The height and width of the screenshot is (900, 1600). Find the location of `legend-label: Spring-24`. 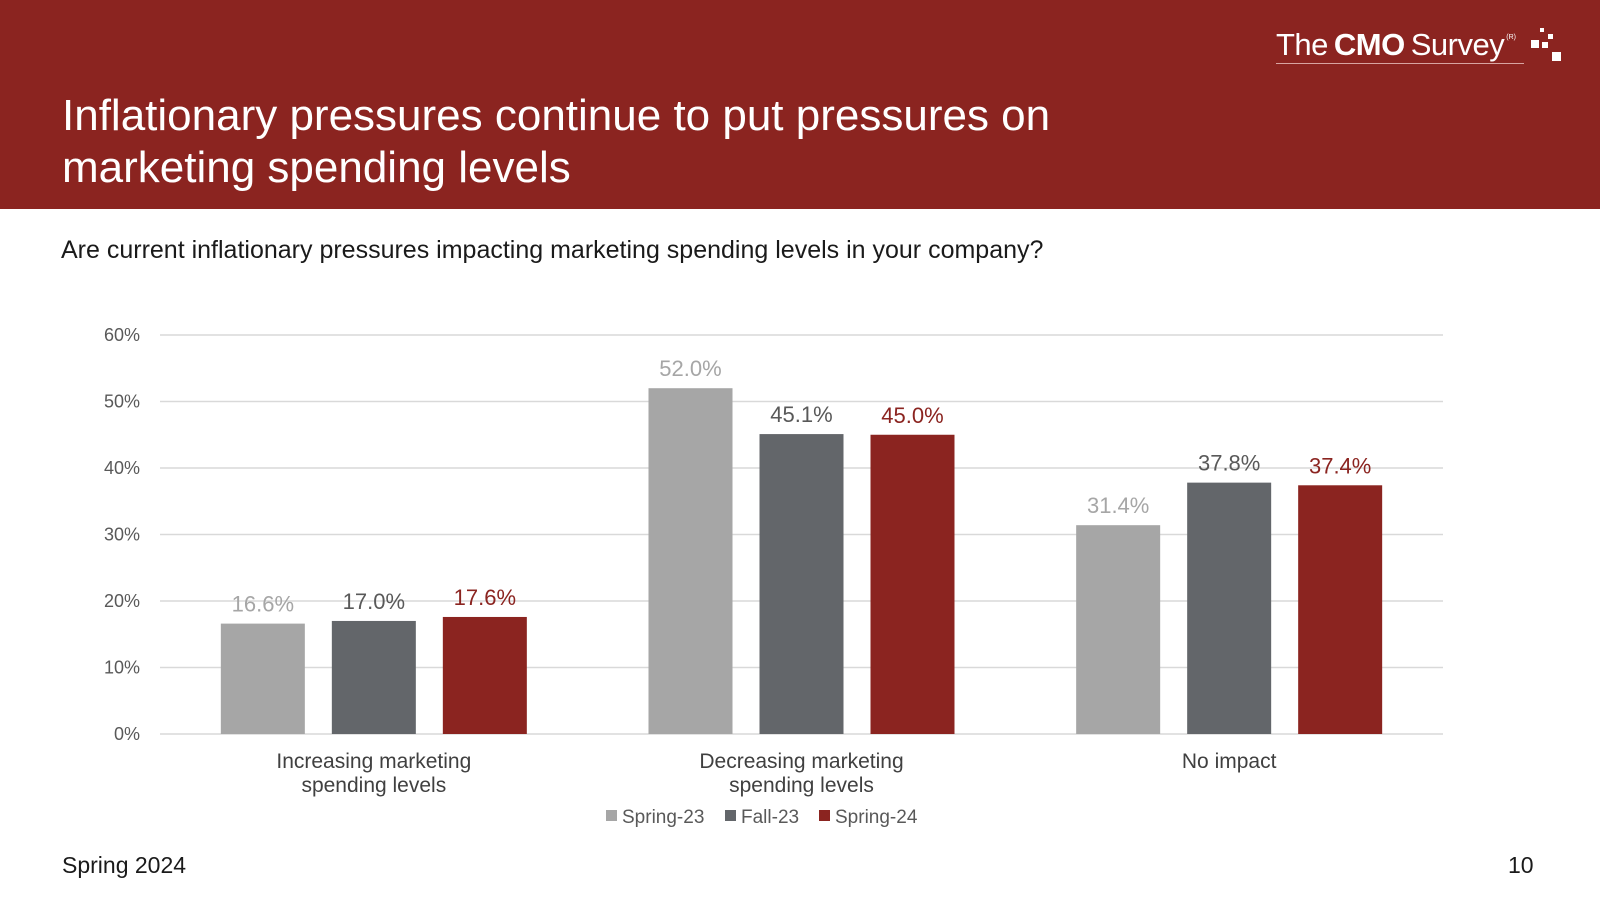

legend-label: Spring-24 is located at coordinates (876, 817).